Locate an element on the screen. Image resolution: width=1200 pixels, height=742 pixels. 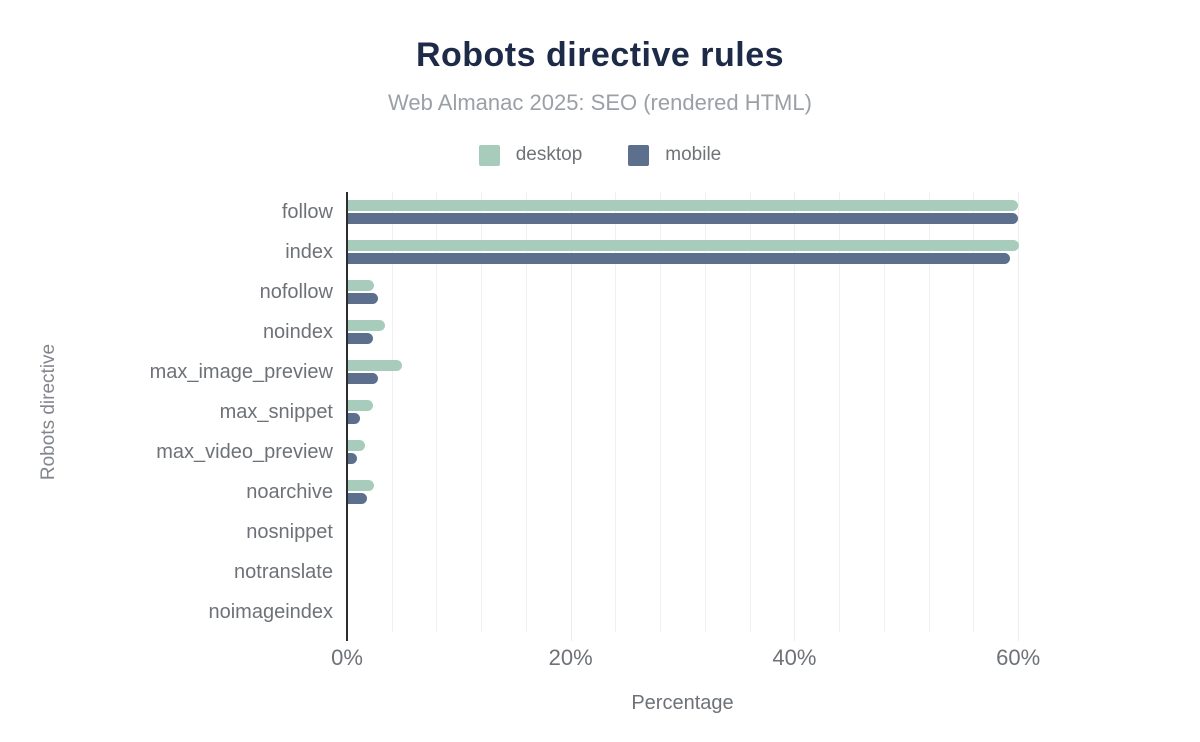
category-label: nofollow is located at coordinates (296, 291).